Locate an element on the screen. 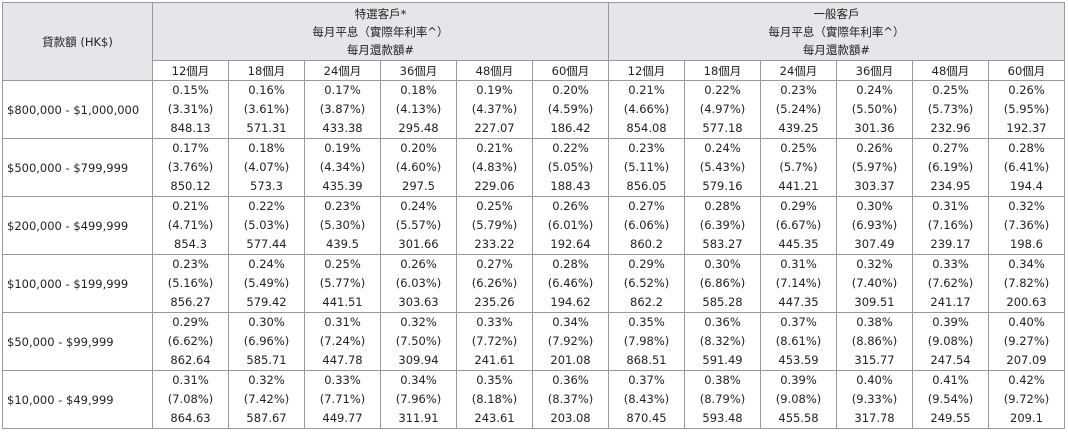 This screenshot has height=448, width=1068. rate-cell: 0.39% (9.08%) 455.58 is located at coordinates (798, 399).